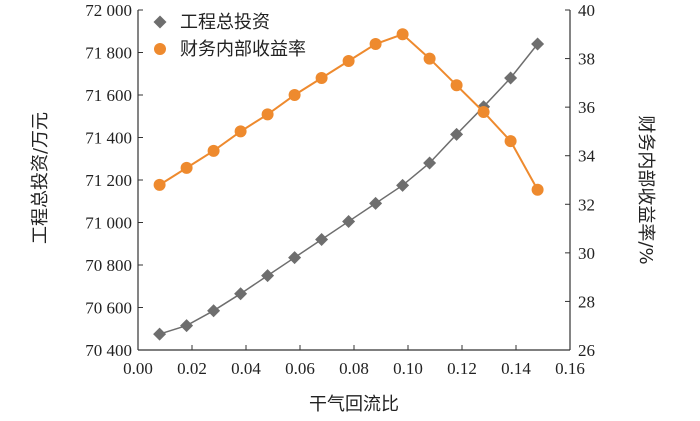 The width and height of the screenshot is (700, 421). I want to click on left-y-tick-label: 71 600, so click(108, 95).